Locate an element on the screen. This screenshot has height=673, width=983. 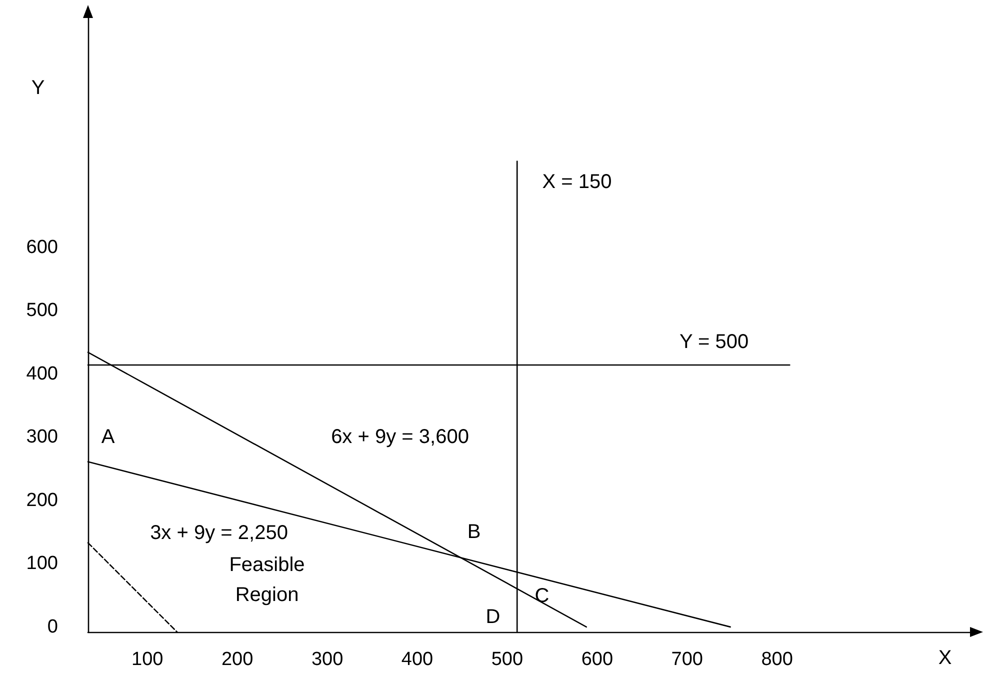
annotation: Y = 500 is located at coordinates (714, 342).